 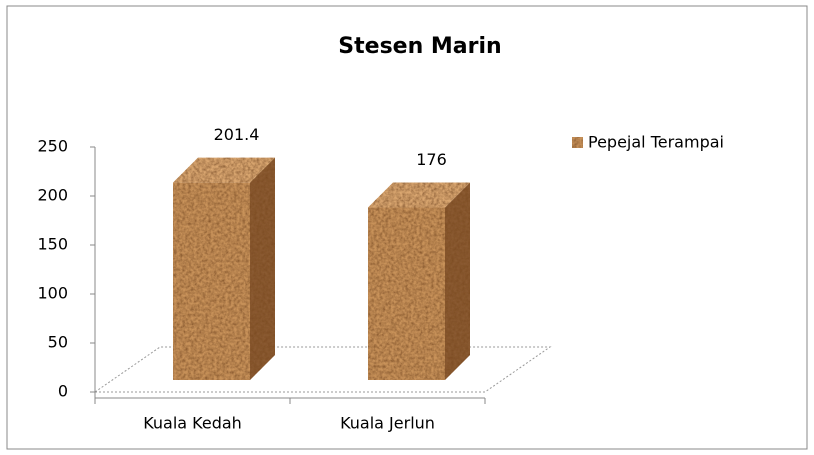 What do you see at coordinates (387, 423) in the screenshot?
I see `x-tick-label: Kuala Jerlun` at bounding box center [387, 423].